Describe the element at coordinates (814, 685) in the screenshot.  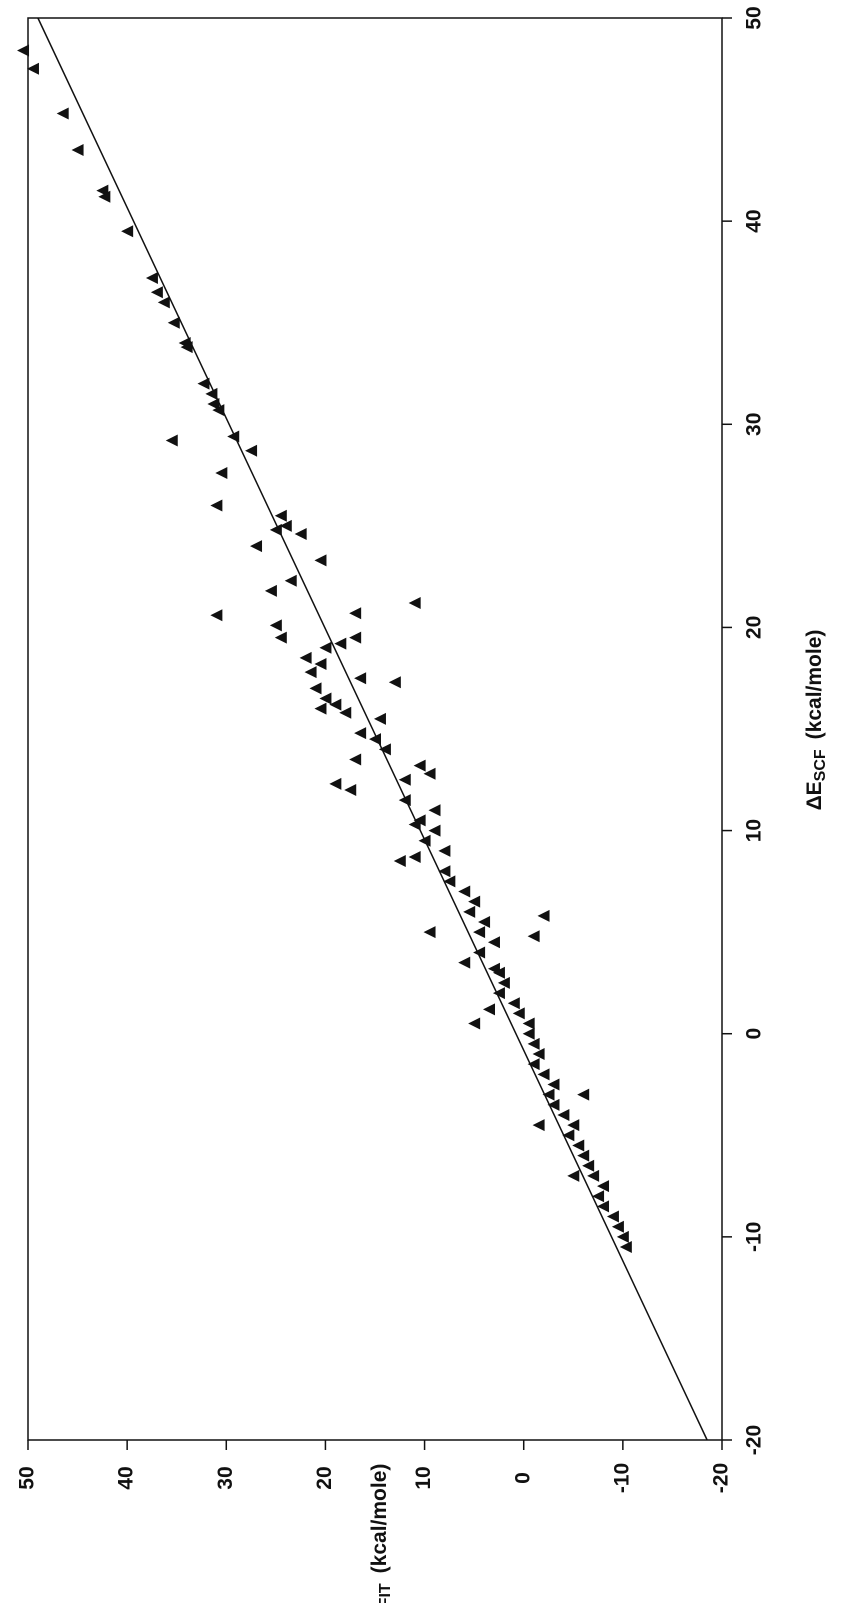
I see `x-label-unit: (kcal/mole)` at that location.